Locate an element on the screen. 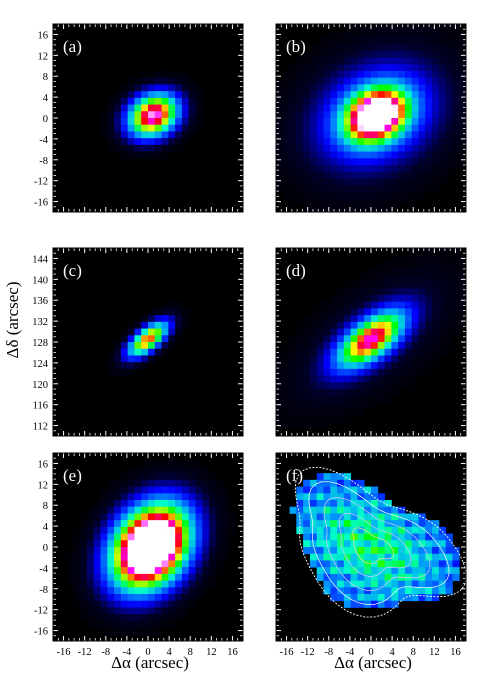  panel-a: (a) -16 -12 -8 -4 0 4 8 12 16 is located at coordinates (139, 118).